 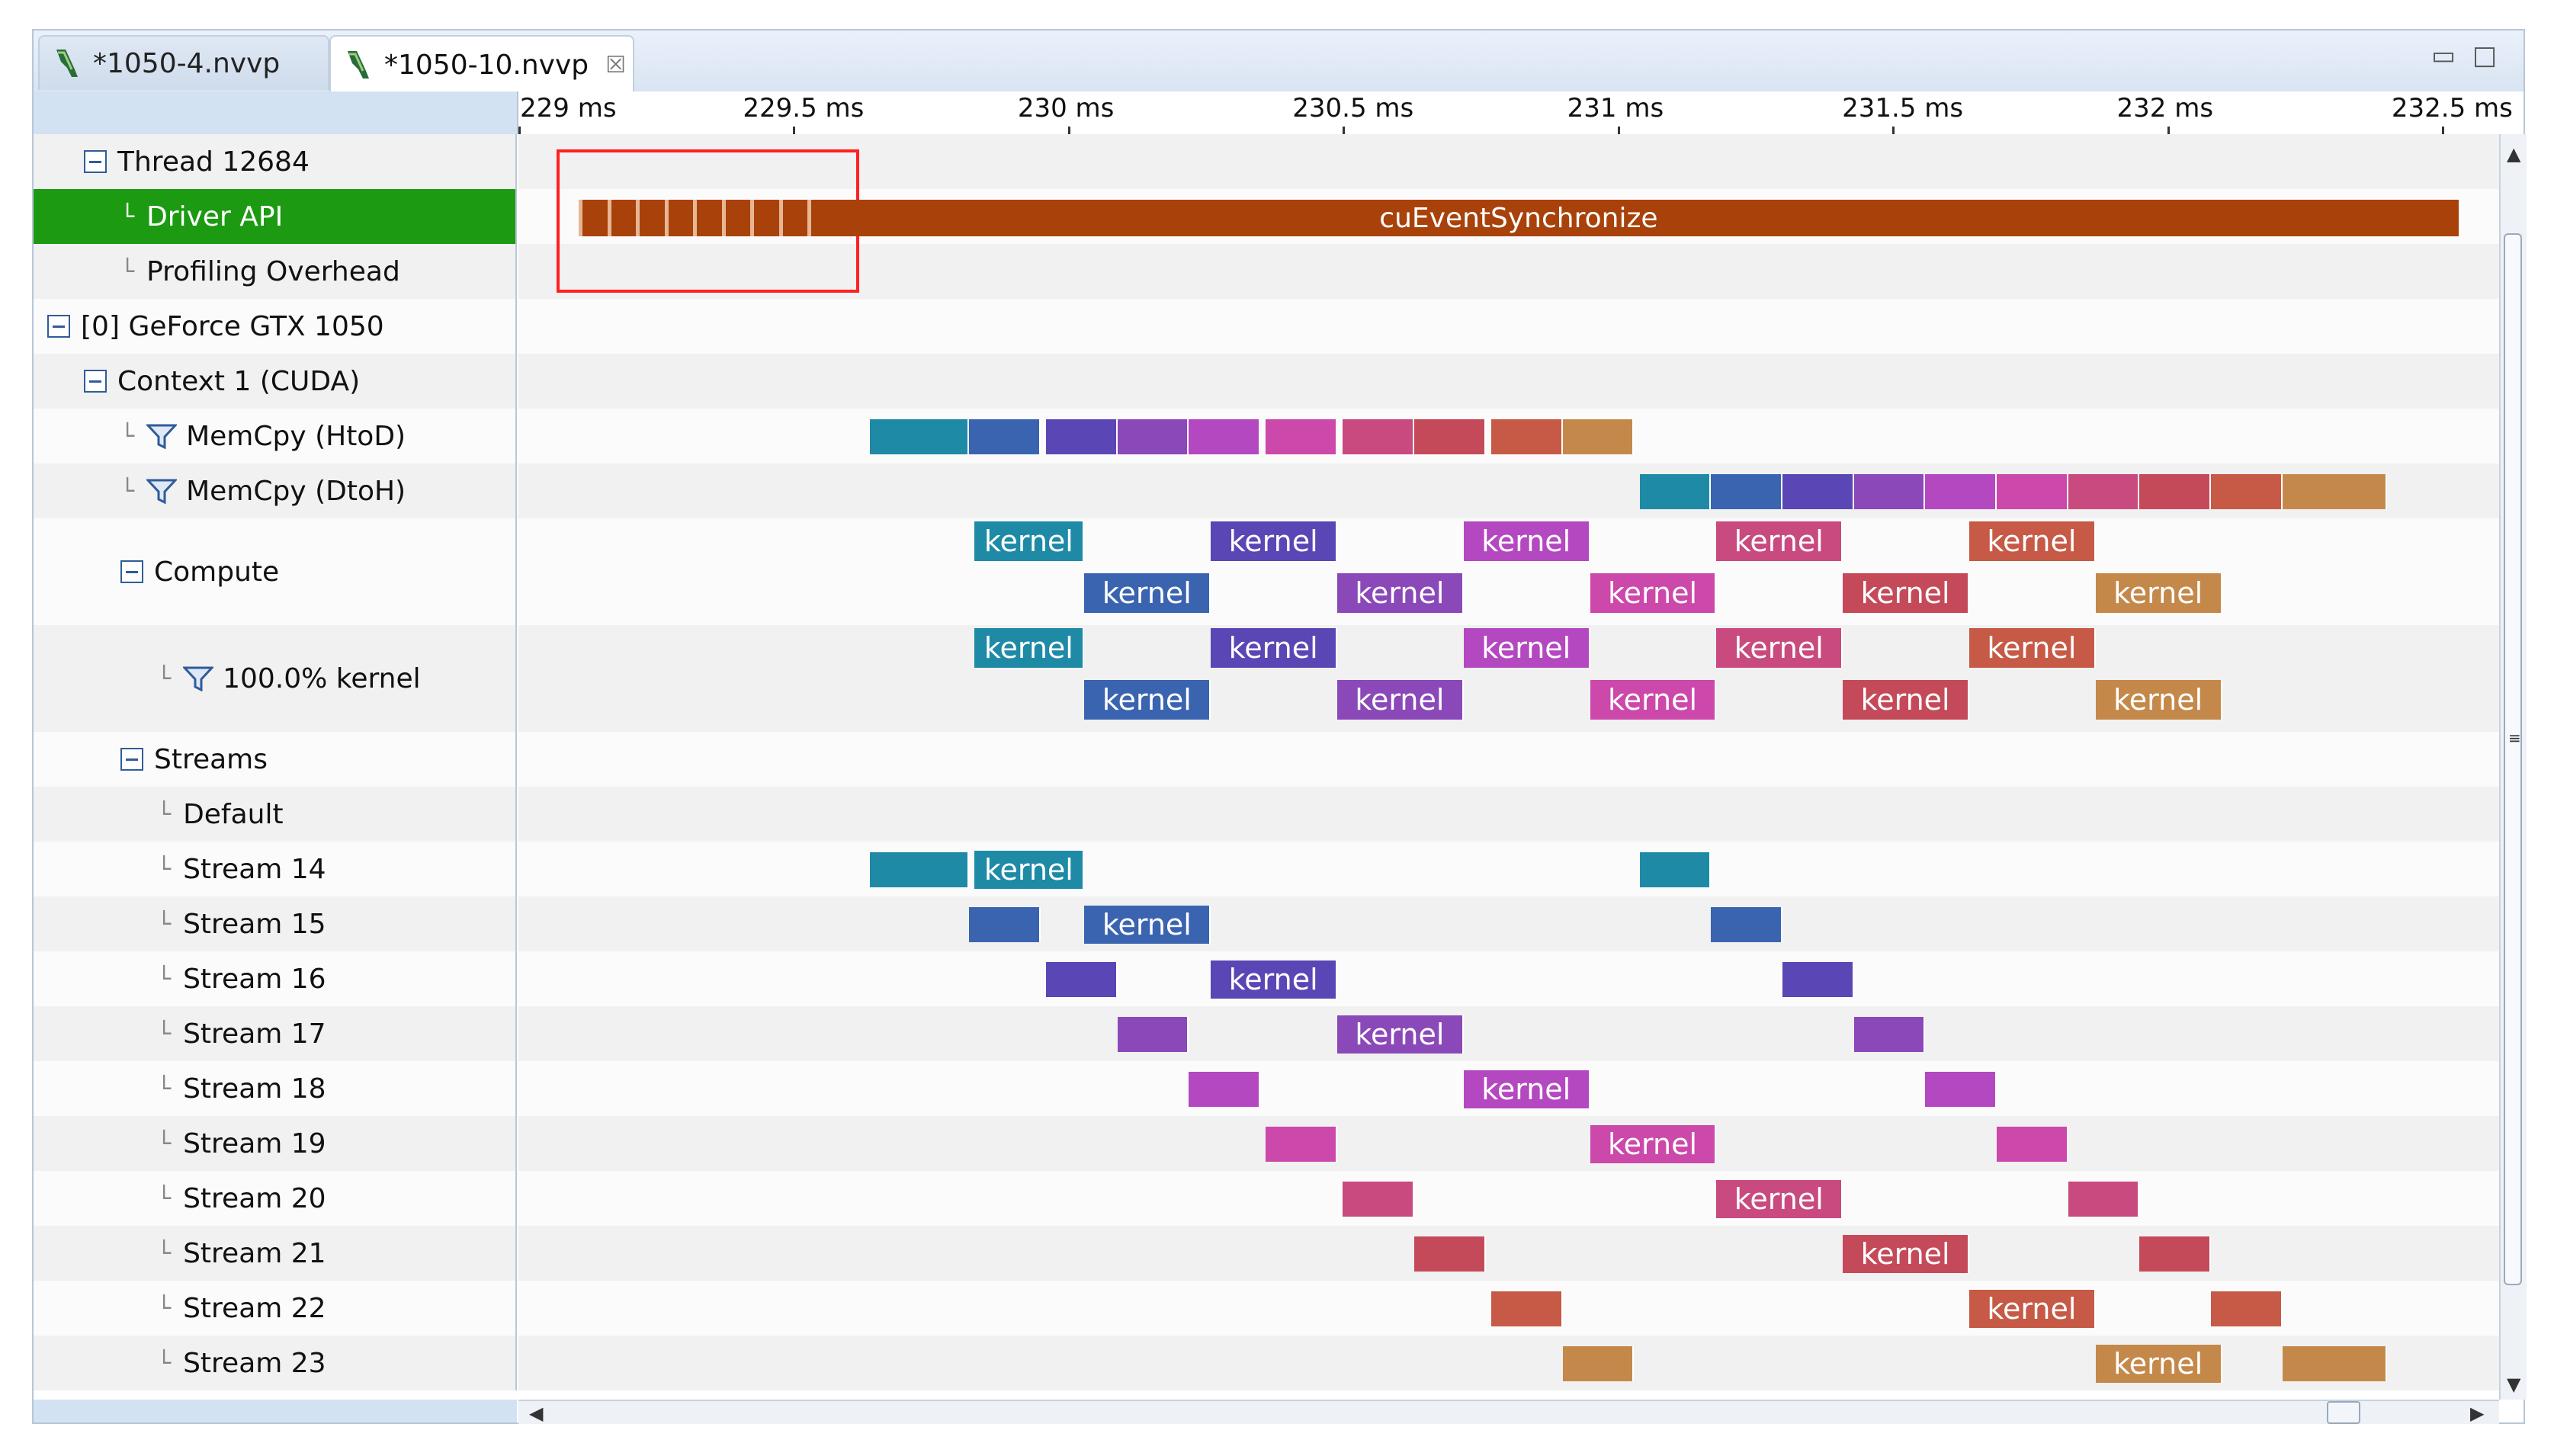 What do you see at coordinates (275, 814) in the screenshot?
I see `tree-row-default: └ Default` at bounding box center [275, 814].